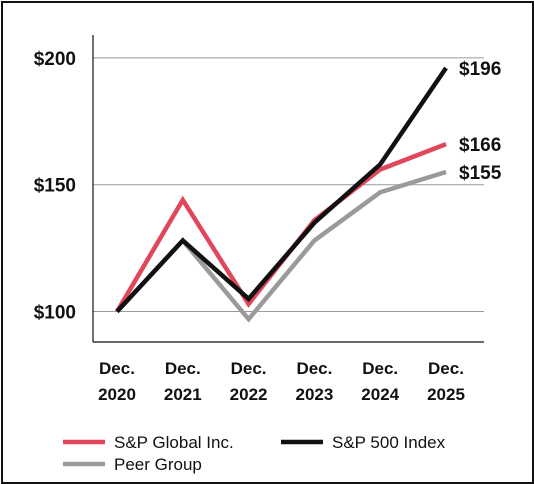  What do you see at coordinates (254, 453) in the screenshot?
I see `legend: S&P Global Inc. S&P 500 Index Peer Group` at bounding box center [254, 453].